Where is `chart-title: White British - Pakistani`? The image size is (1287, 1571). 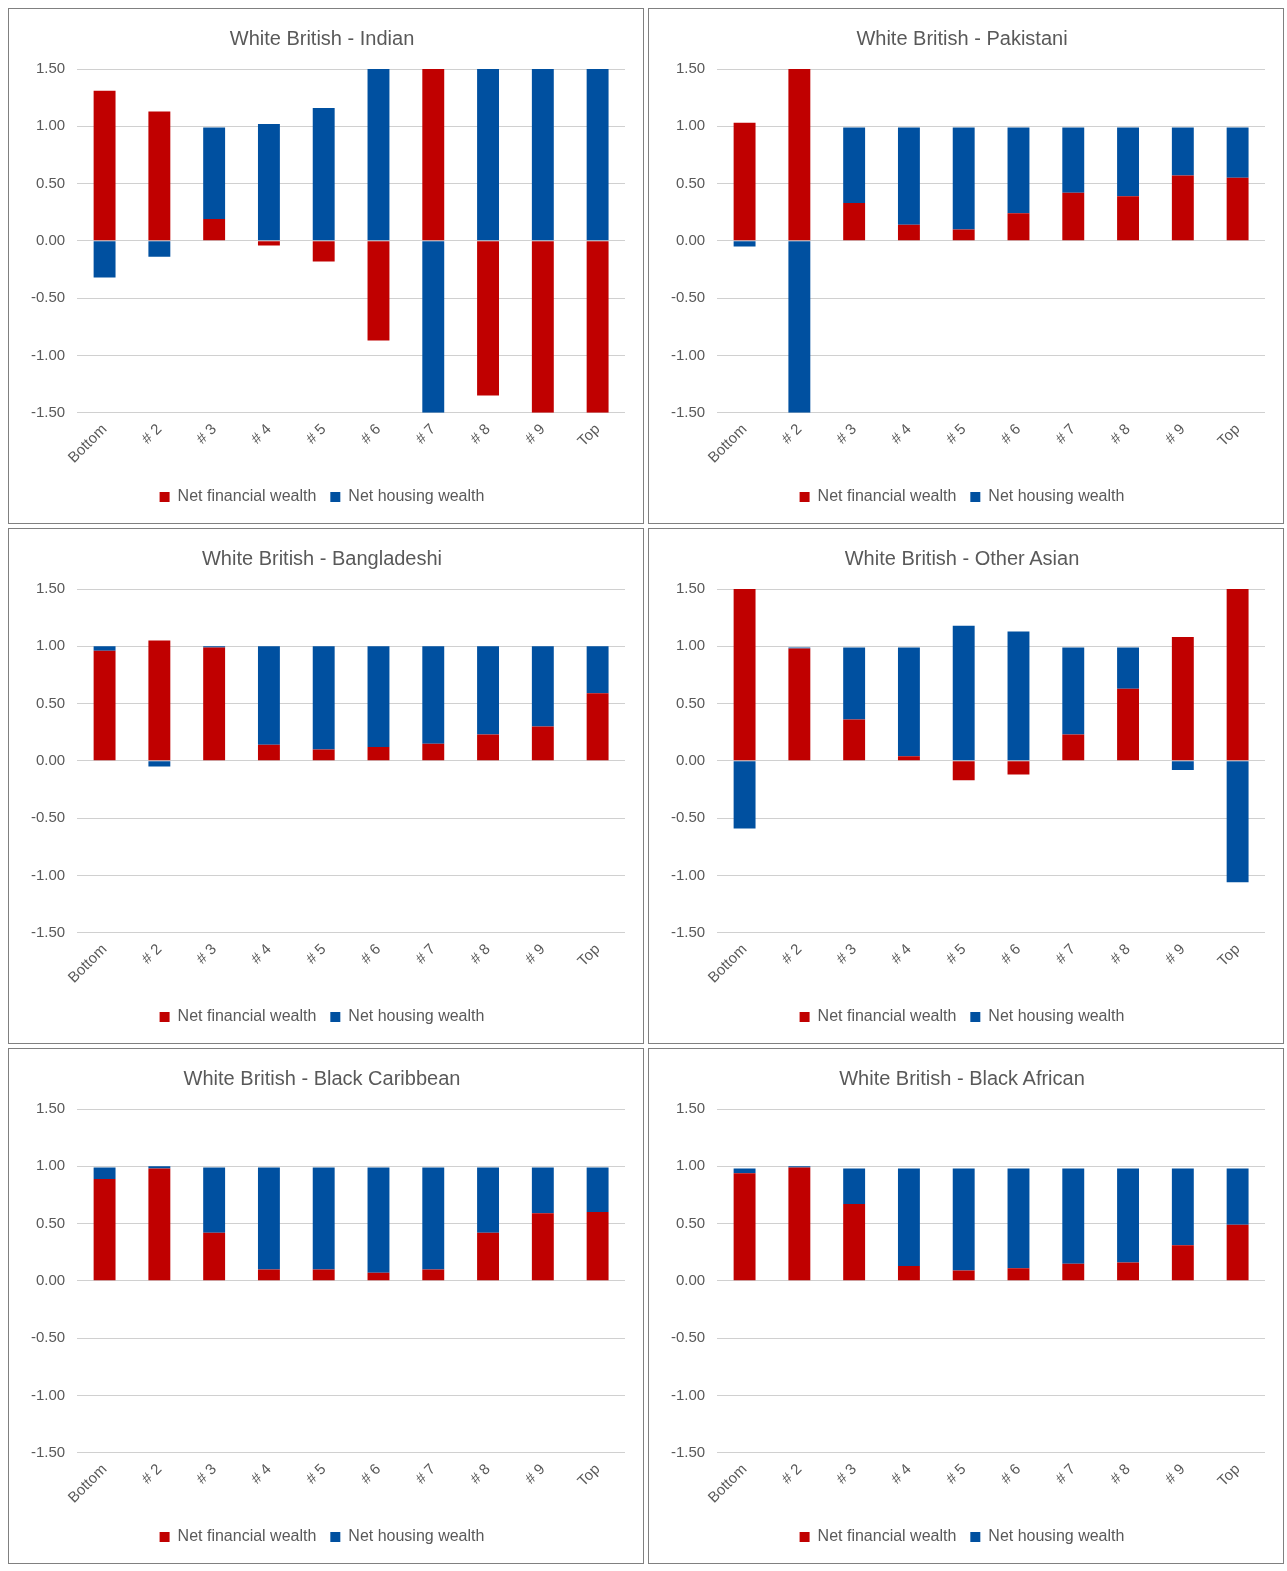 chart-title: White British - Pakistani is located at coordinates (962, 37).